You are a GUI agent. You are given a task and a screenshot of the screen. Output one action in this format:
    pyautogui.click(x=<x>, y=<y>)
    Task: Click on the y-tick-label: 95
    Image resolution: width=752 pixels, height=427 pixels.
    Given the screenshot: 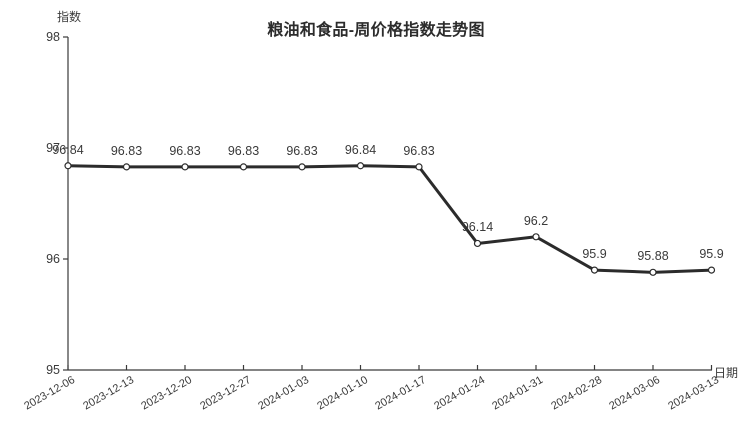 What is the action you would take?
    pyautogui.click(x=53, y=370)
    